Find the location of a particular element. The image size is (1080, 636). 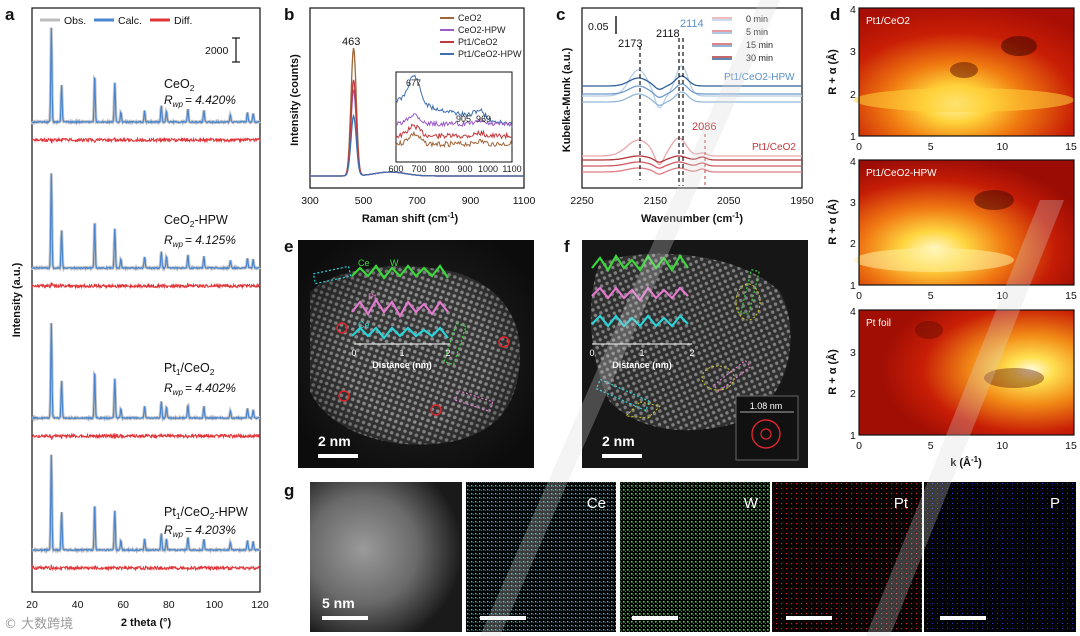

watermark-text: © 大数跨境 is located at coordinates (39, 624).